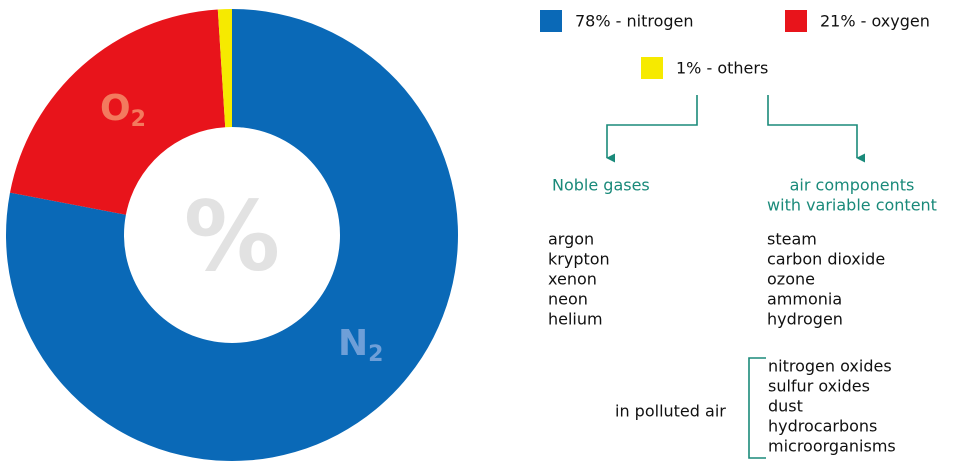 Image resolution: width=960 pixels, height=471 pixels. I want to click on list-item: krypton, so click(579, 259).